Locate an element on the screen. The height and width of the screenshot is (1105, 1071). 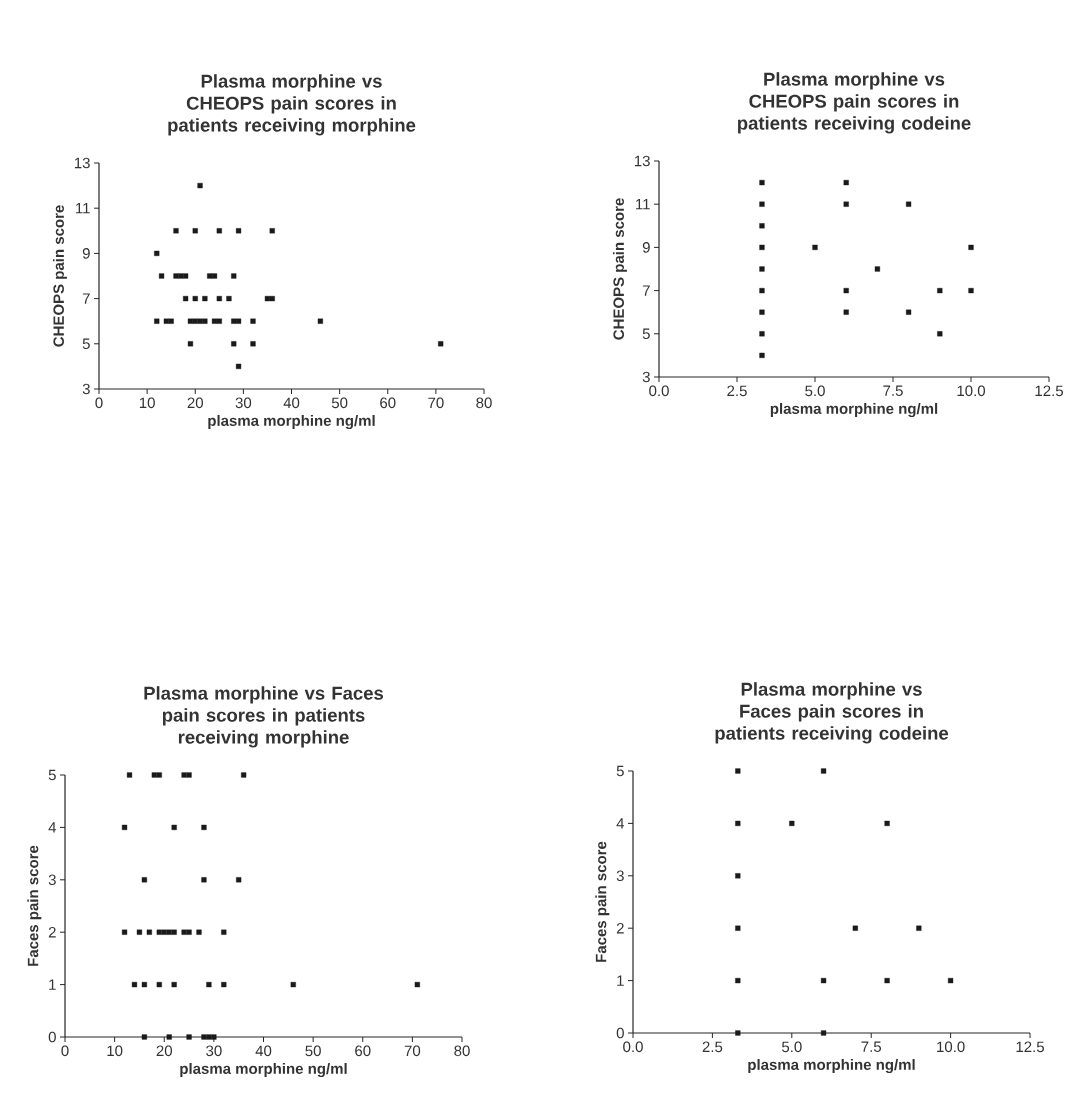
chart-title: Plasma morphine vs CHEOPS pain scores in patients receiving morphine is located at coordinates (292, 105).